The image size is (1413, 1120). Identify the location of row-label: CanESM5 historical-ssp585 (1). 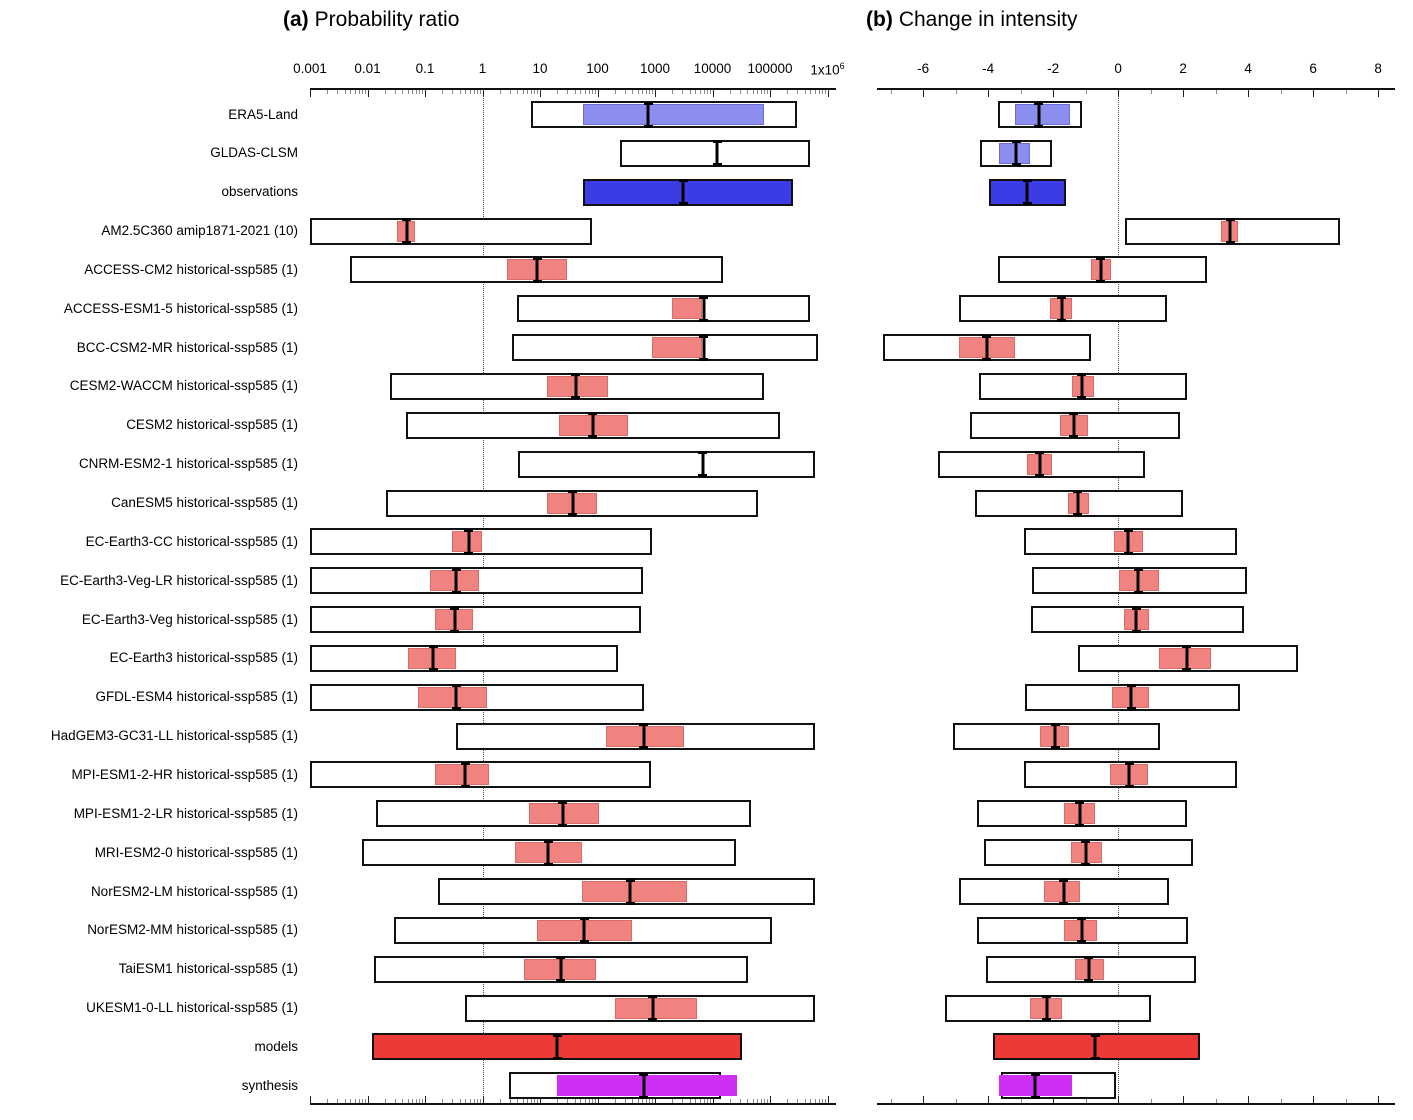
(204, 502).